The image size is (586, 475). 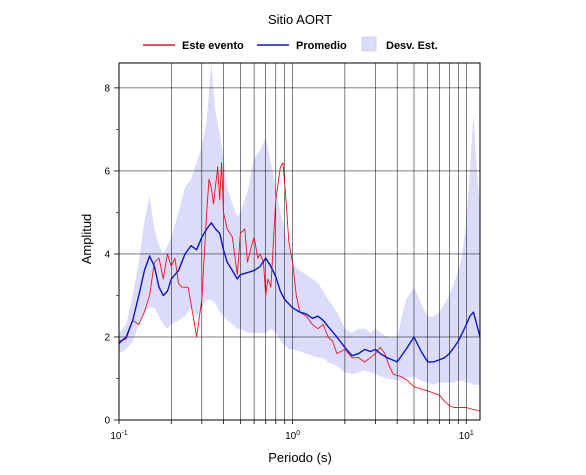 I want to click on y-tick-label: 6, so click(x=107, y=171).